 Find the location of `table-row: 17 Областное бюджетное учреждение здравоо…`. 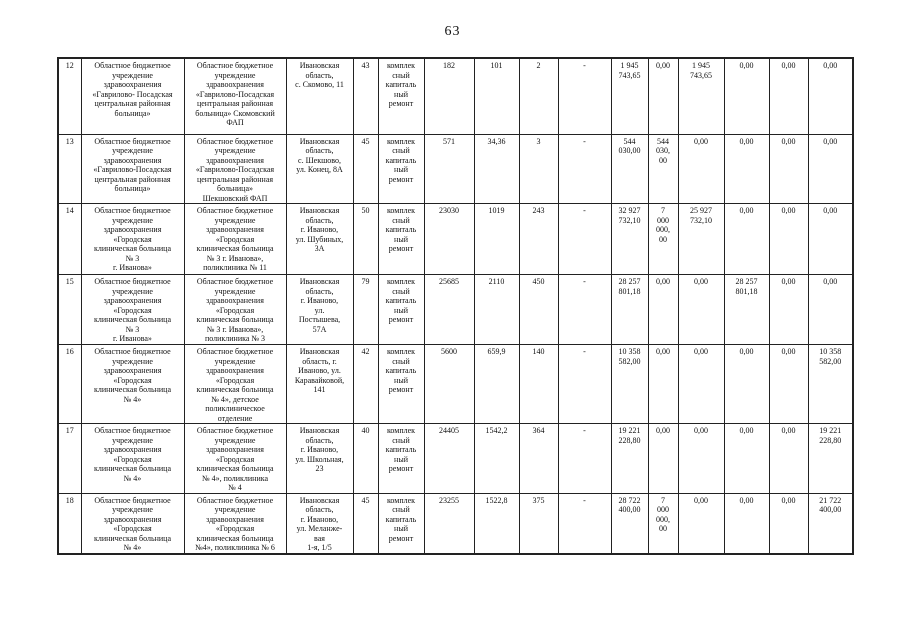

table-row: 17 Областное бюджетное учреждение здравоо… is located at coordinates (455, 458).